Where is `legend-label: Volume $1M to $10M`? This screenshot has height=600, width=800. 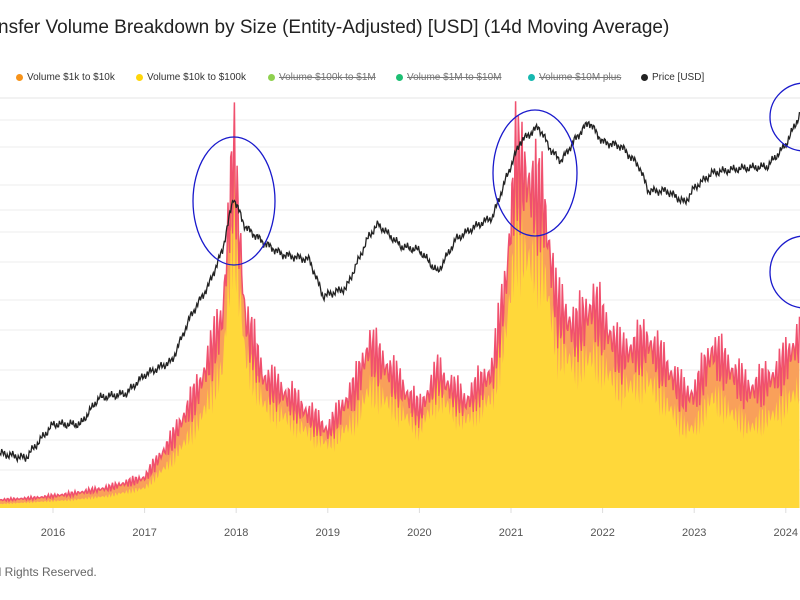
legend-label: Volume $1M to $10M is located at coordinates (454, 77).